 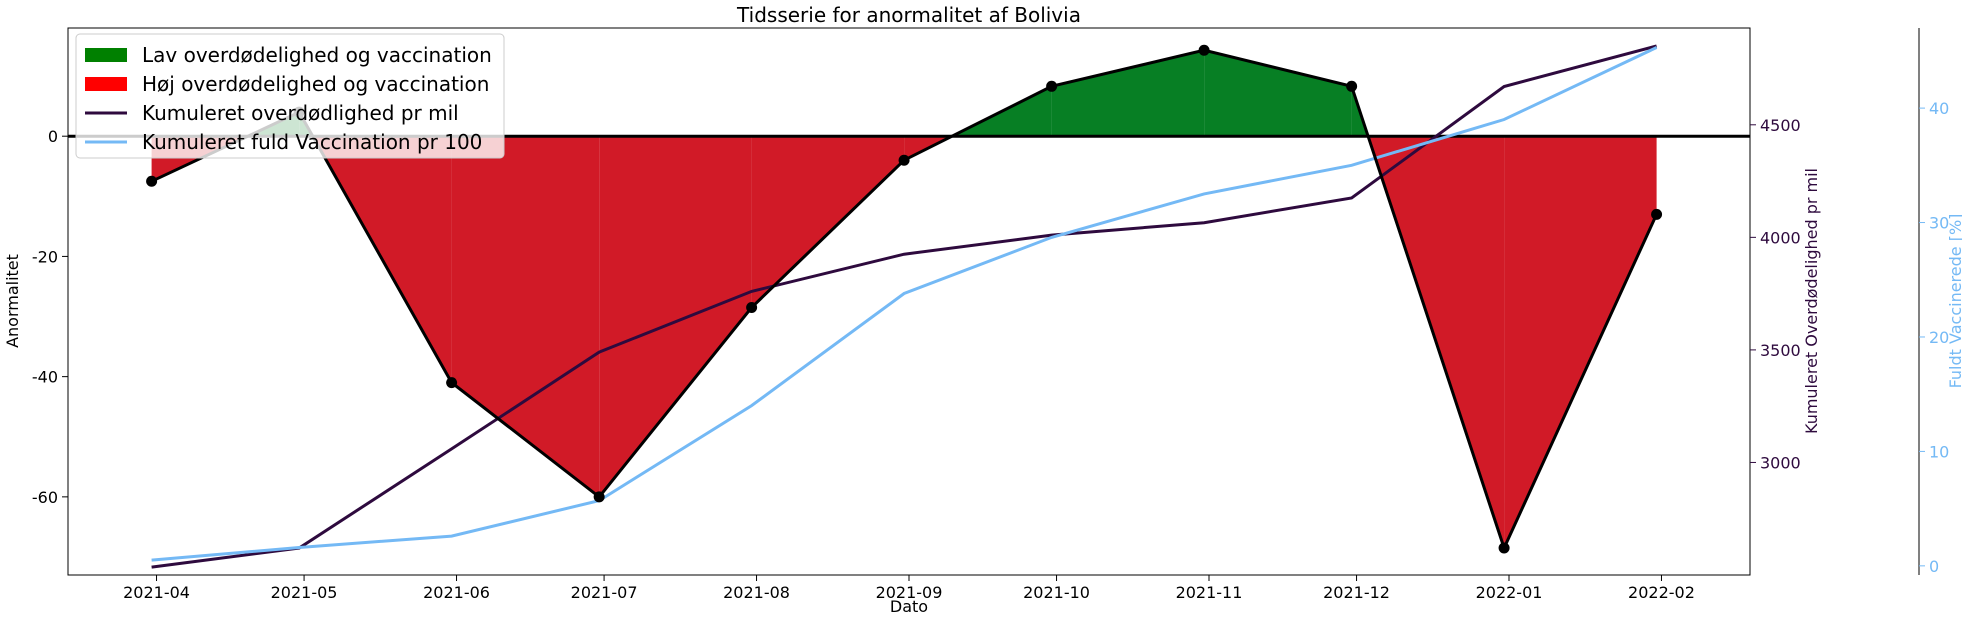 What do you see at coordinates (12, 301) in the screenshot?
I see `y-axis-label: Anormalitet` at bounding box center [12, 301].